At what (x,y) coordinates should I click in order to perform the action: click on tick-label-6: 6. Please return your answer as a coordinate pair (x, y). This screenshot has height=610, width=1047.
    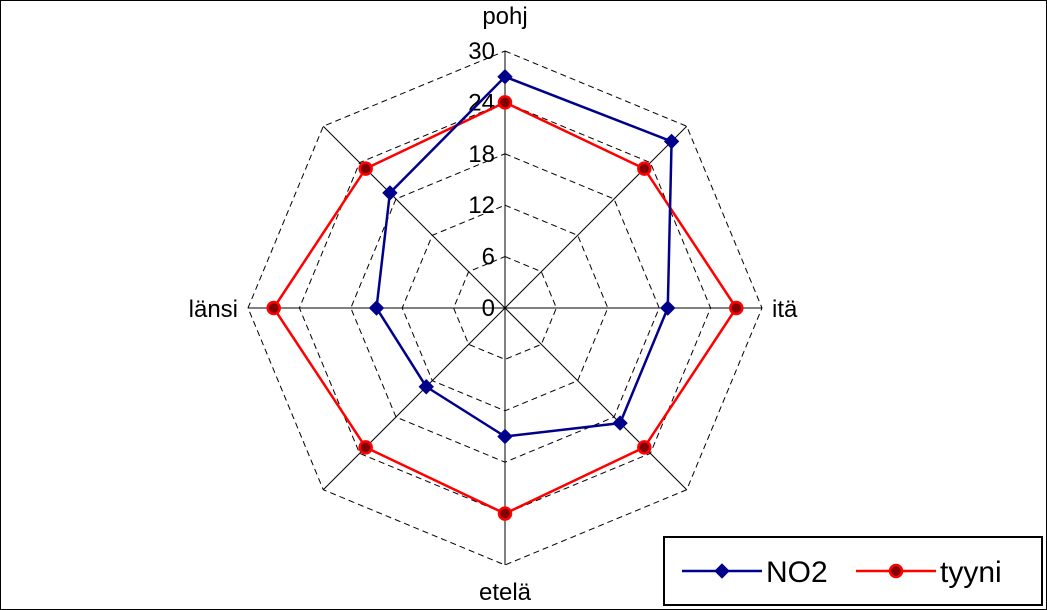
    Looking at the image, I should click on (488, 257).